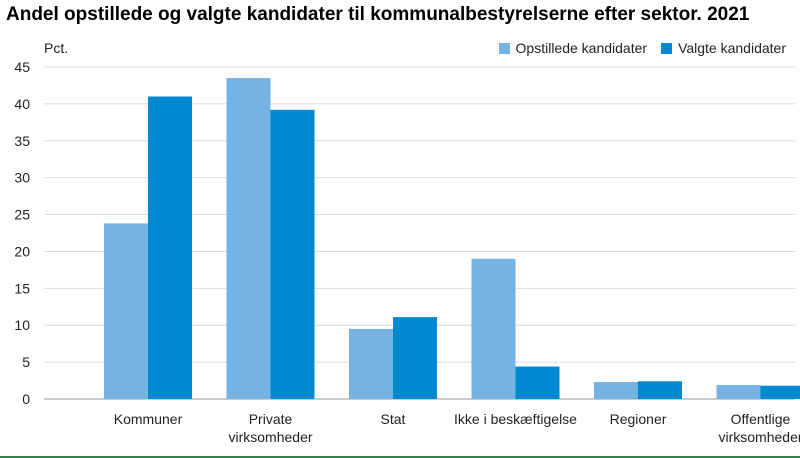 The width and height of the screenshot is (800, 458). I want to click on x-category-label: Stat, so click(393, 419).